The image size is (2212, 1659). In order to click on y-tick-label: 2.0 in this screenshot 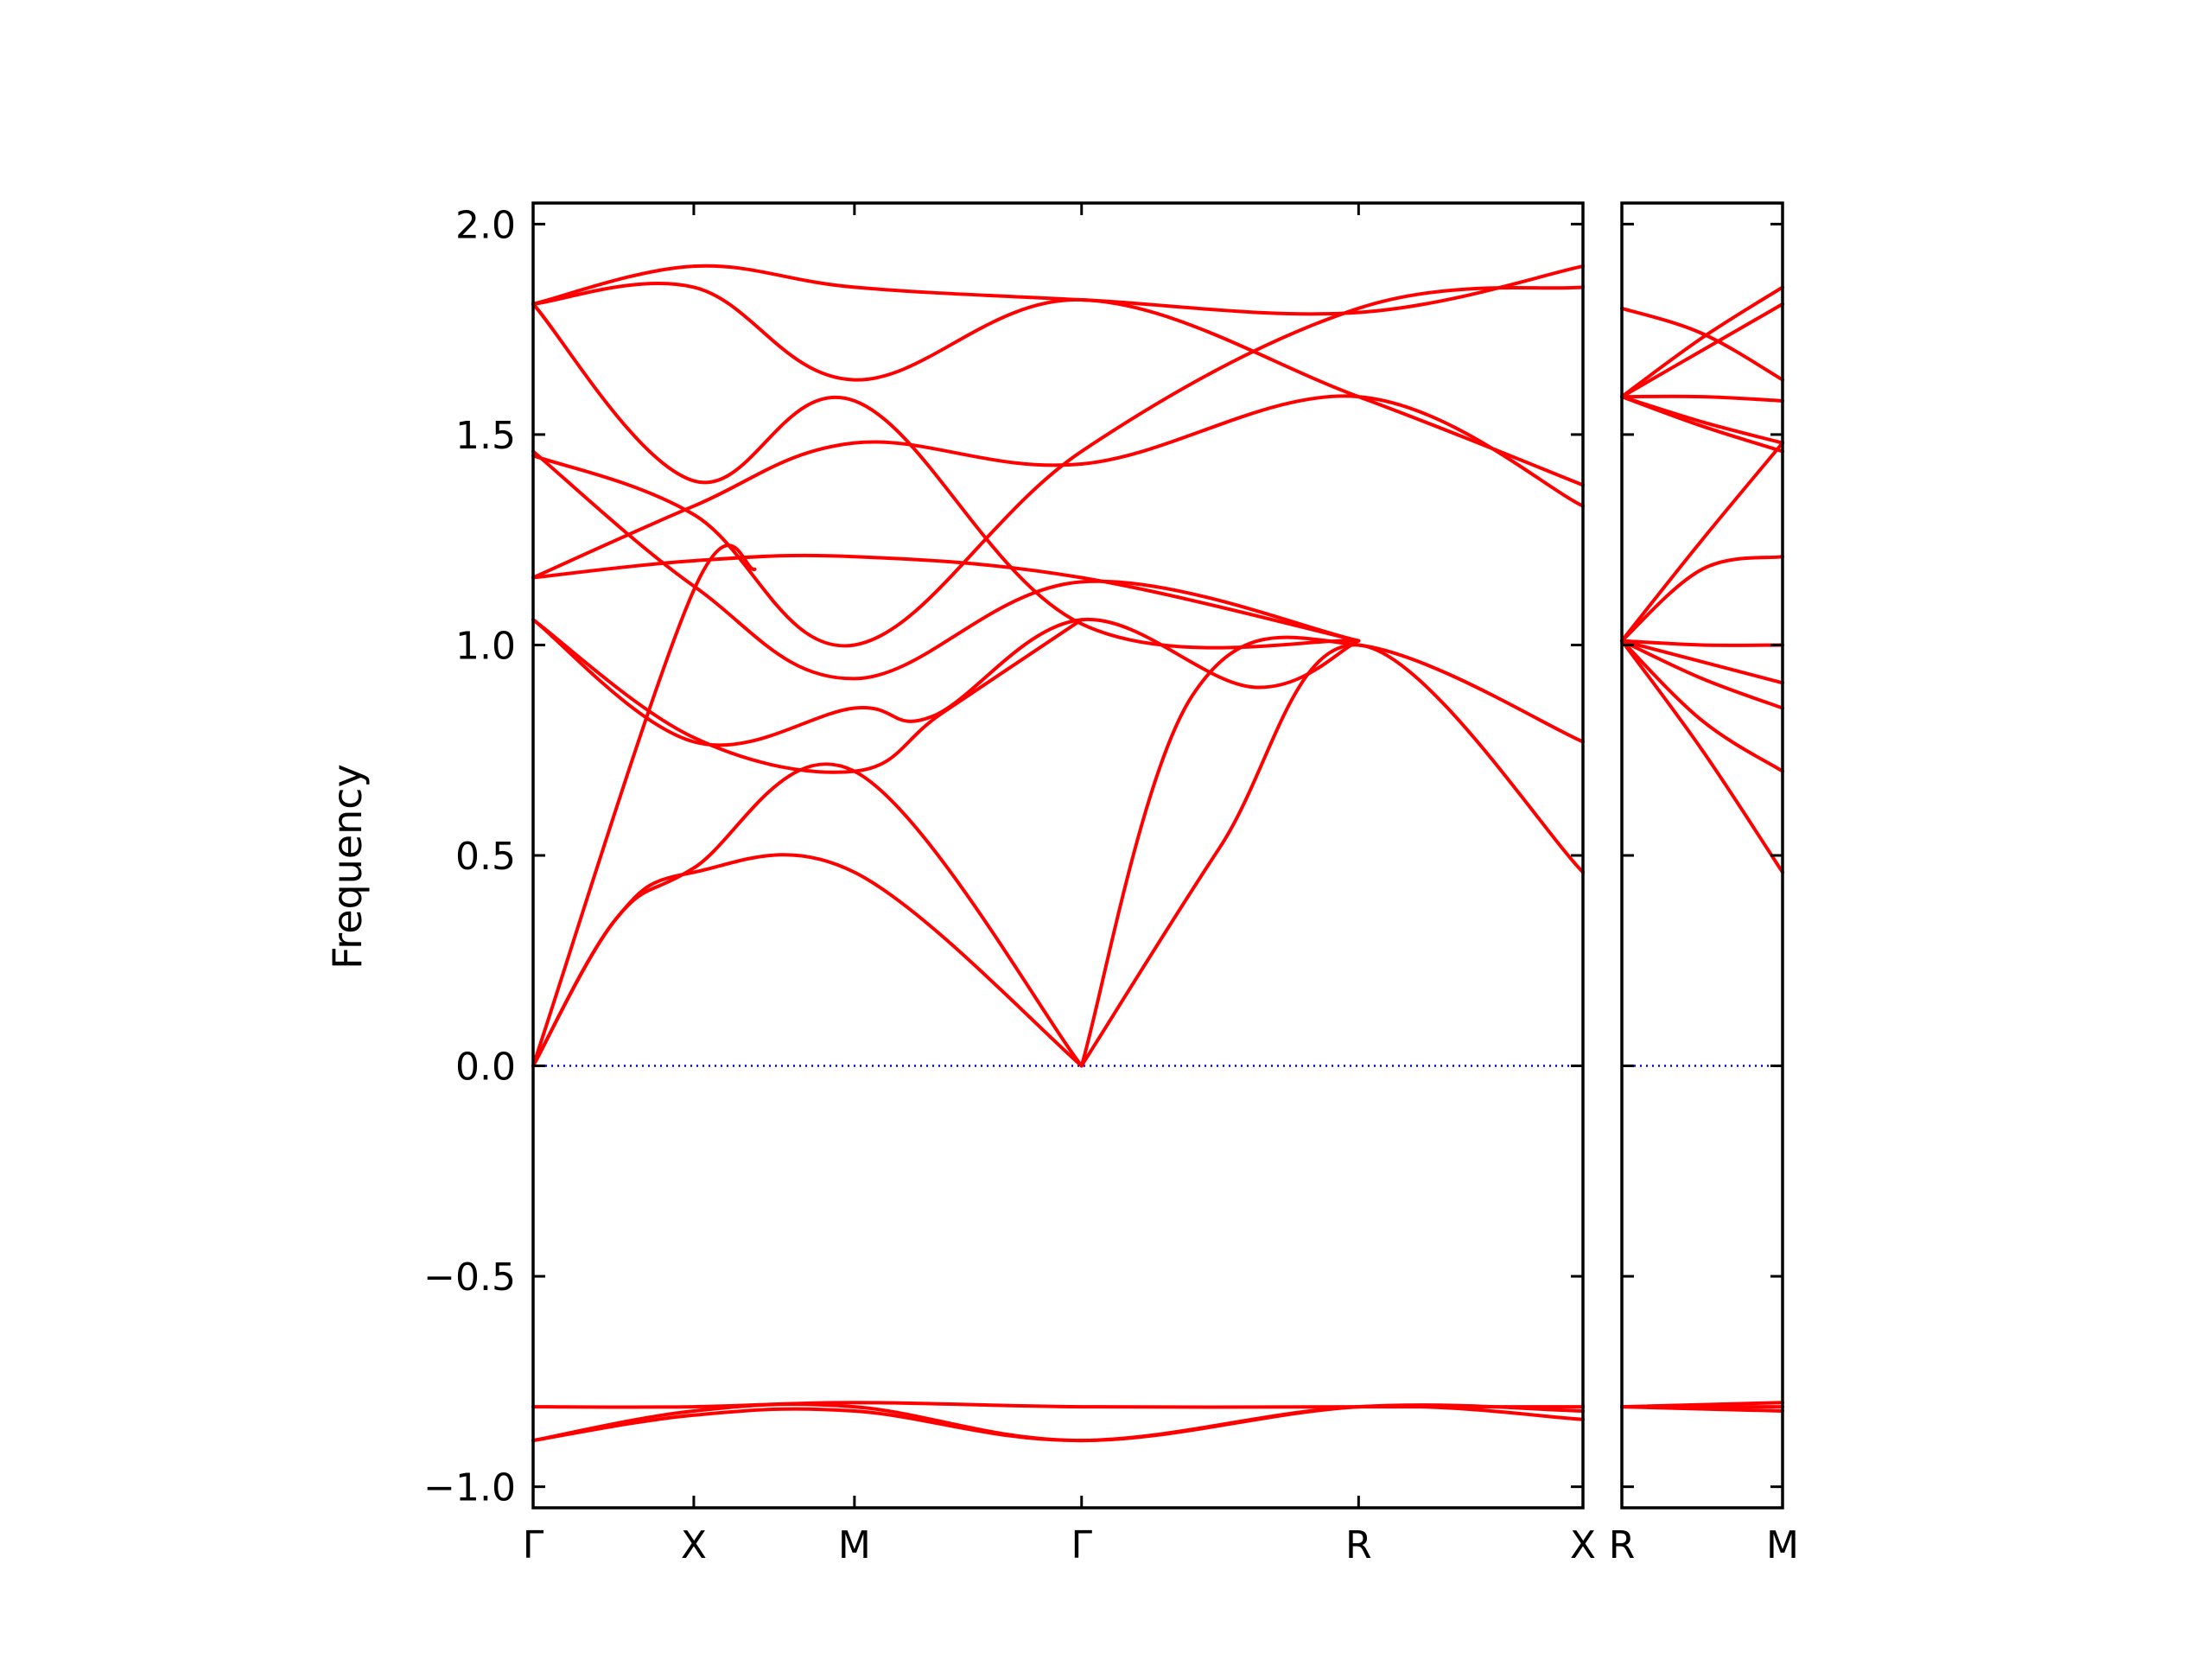, I will do `click(485, 225)`.